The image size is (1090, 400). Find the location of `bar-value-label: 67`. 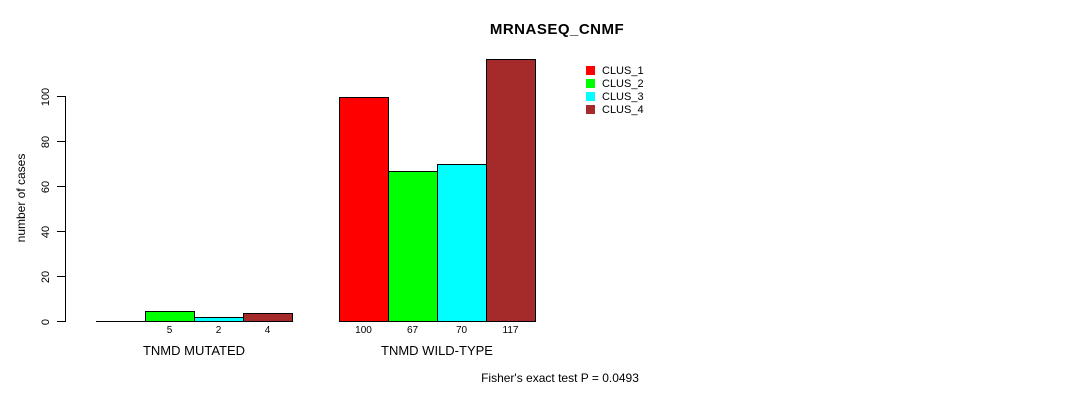

bar-value-label: 67 is located at coordinates (412, 330).